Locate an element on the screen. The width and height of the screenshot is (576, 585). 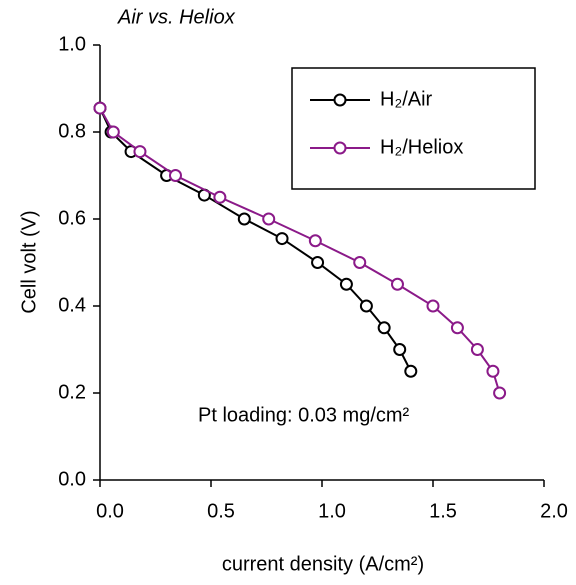
y-tick-label: 0.8 is located at coordinates (72, 131).